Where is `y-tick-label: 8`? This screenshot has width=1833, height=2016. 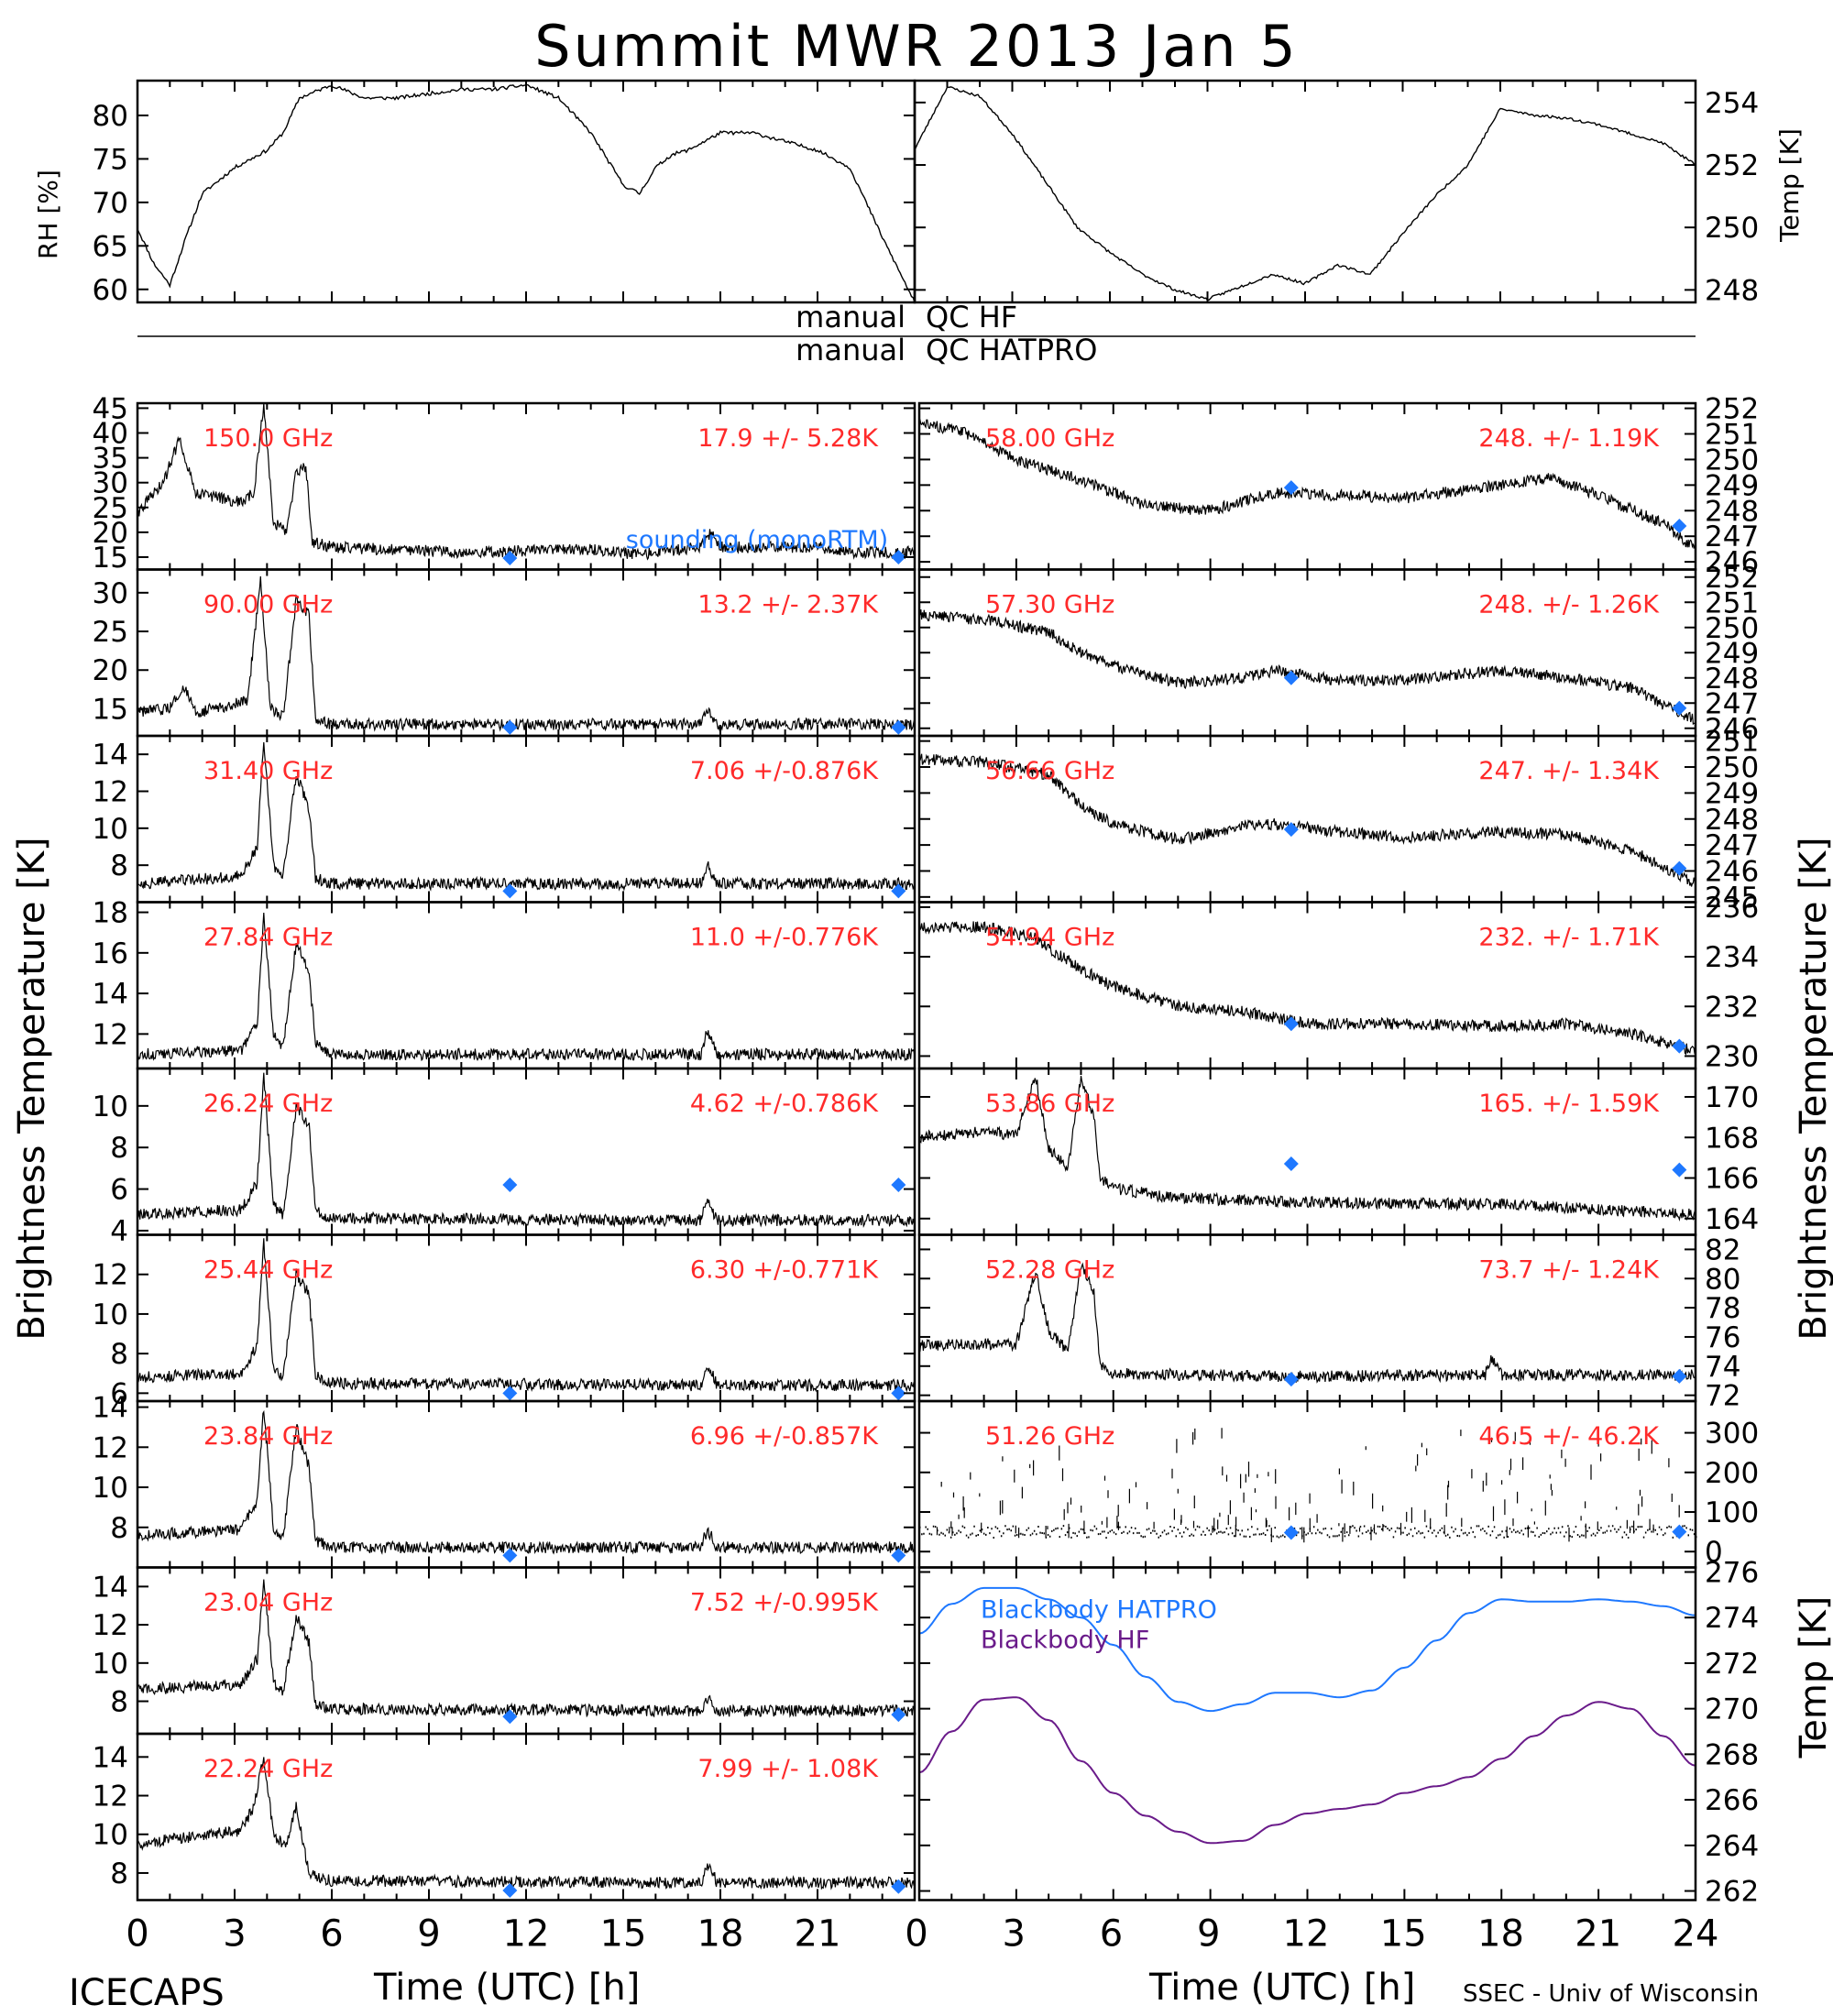
y-tick-label: 8 is located at coordinates (119, 1354).